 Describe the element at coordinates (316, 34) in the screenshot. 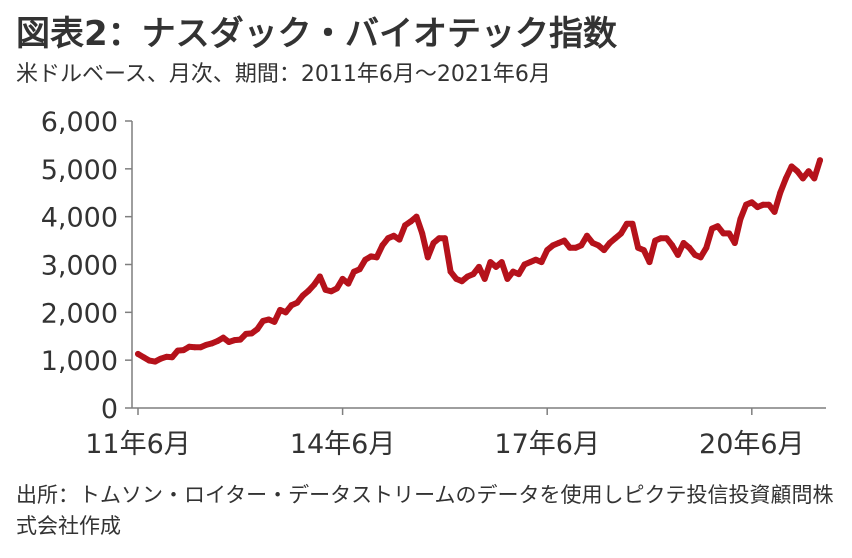

I see `chart-title: 図表2：ナスダック・バイオテック指数` at that location.